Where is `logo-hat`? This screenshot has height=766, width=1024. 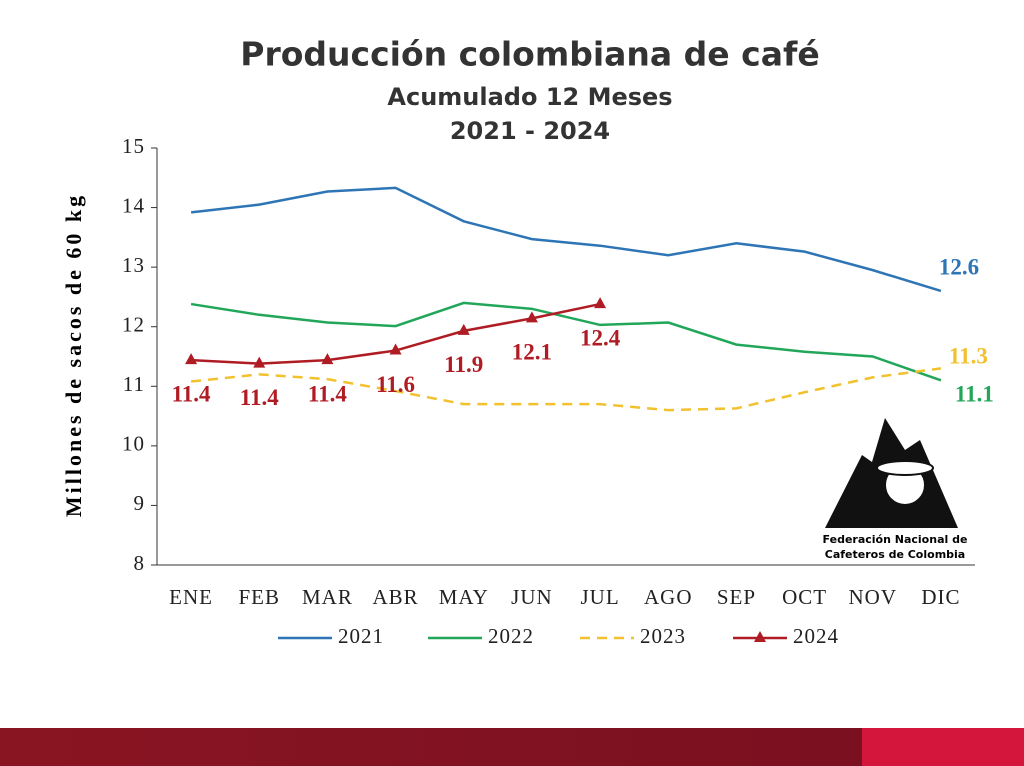 logo-hat is located at coordinates (905, 468).